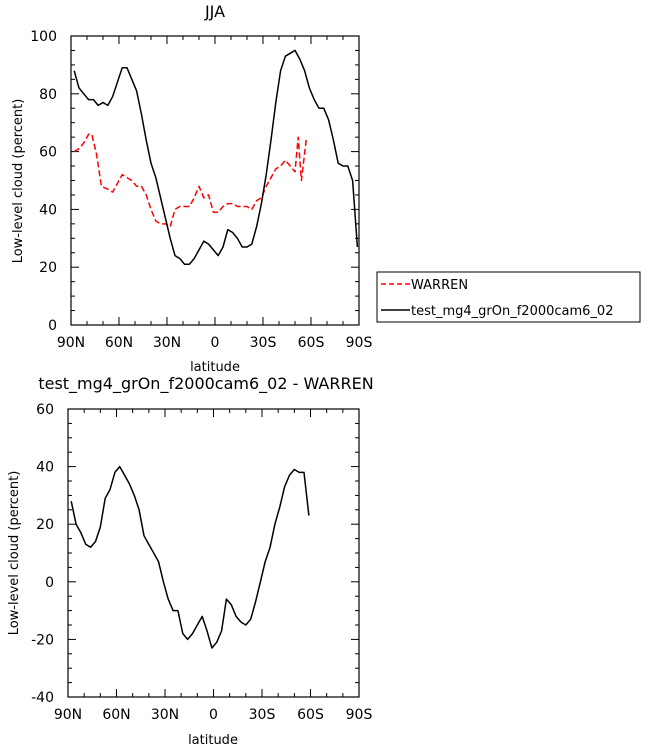 The width and height of the screenshot is (648, 749). I want to click on chart-top-xtick-label: 60N, so click(119, 343).